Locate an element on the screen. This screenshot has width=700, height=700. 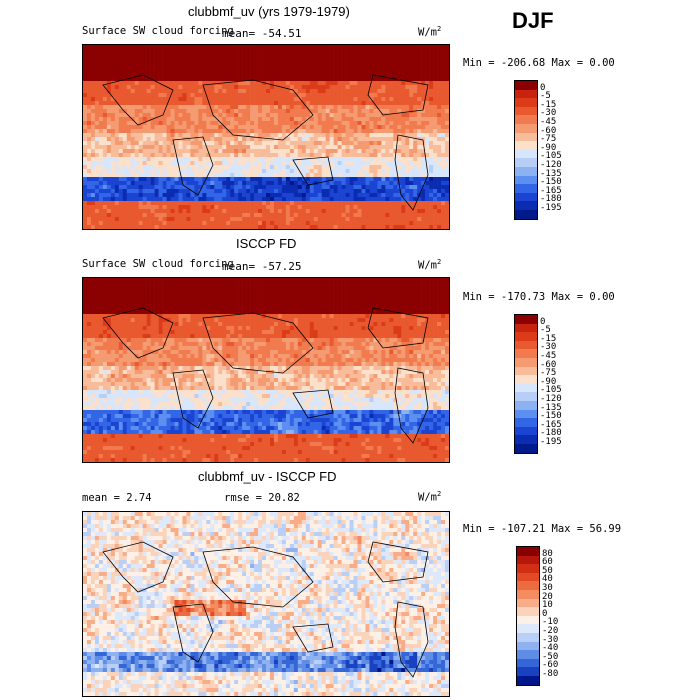
map-model is located at coordinates (266, 137).